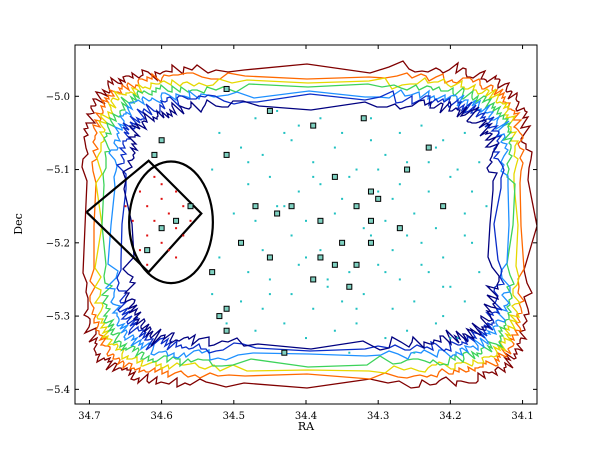 The image size is (598, 449). What do you see at coordinates (89, 416) in the screenshot?
I see `x-tick-label: 34.7` at bounding box center [89, 416].